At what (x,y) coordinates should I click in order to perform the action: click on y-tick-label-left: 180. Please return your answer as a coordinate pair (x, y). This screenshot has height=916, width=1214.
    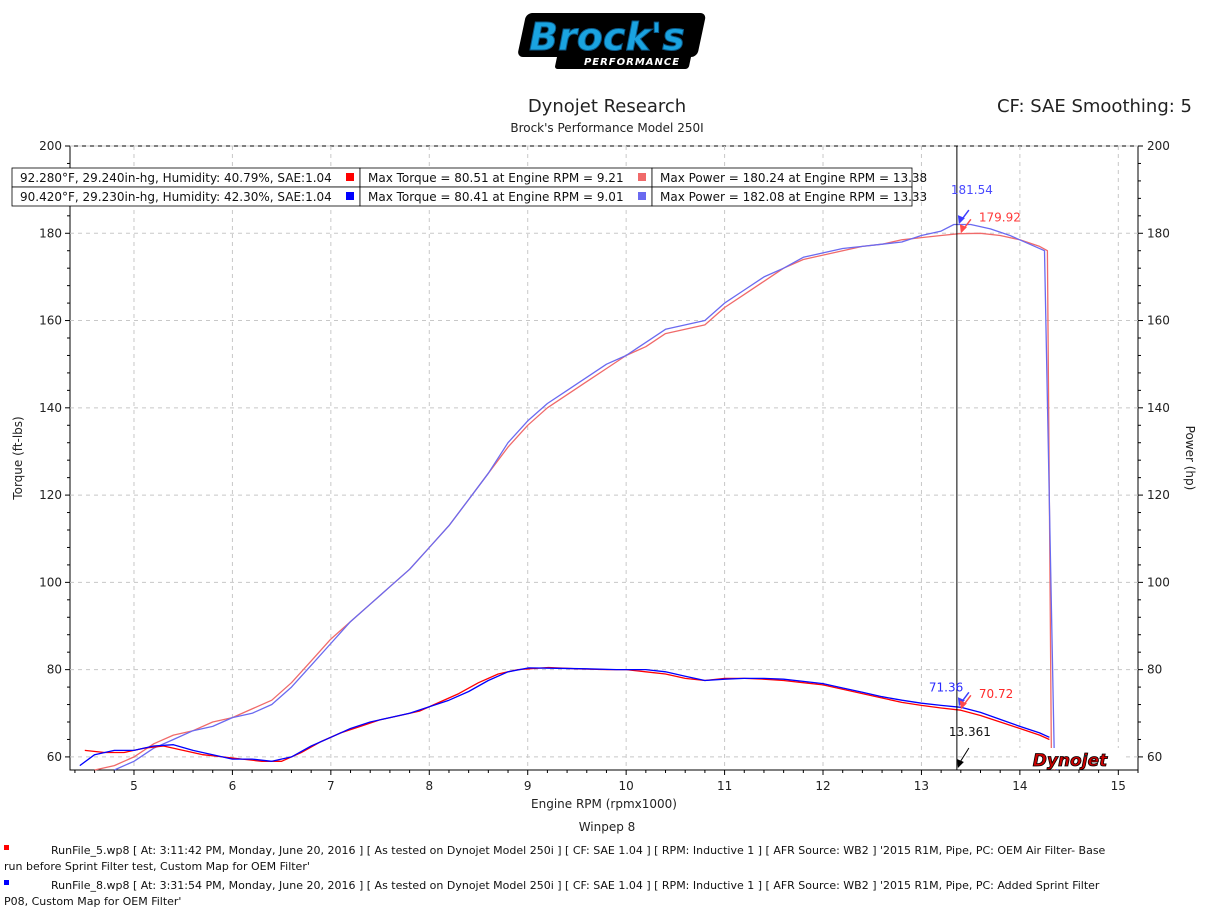
    Looking at the image, I should click on (50, 233).